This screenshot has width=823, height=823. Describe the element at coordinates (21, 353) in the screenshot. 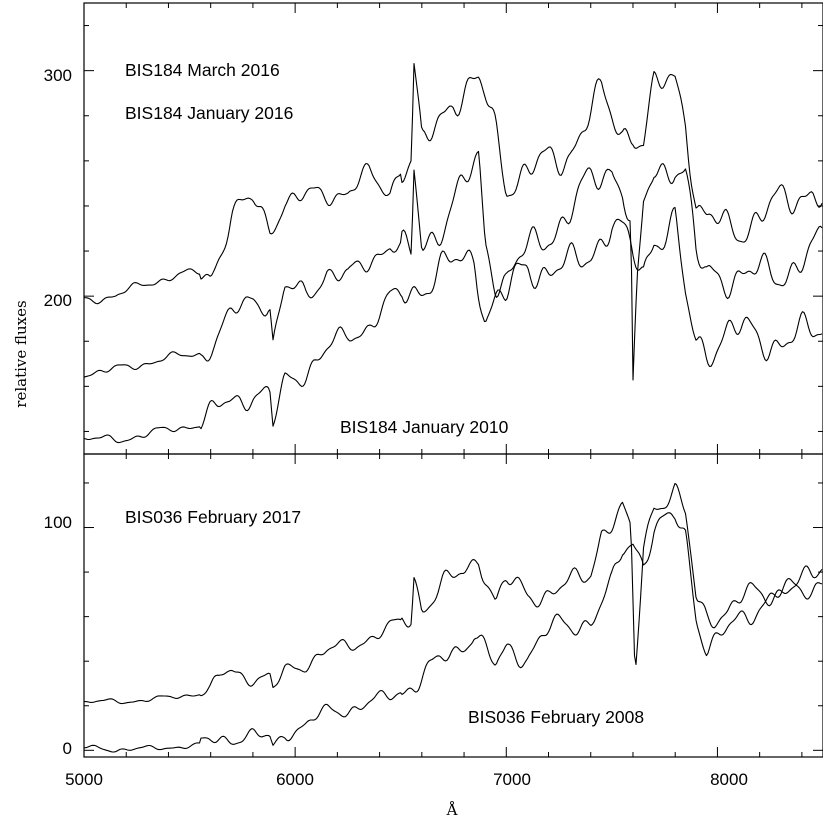

I see `y-axis-title: relative fluxes` at that location.